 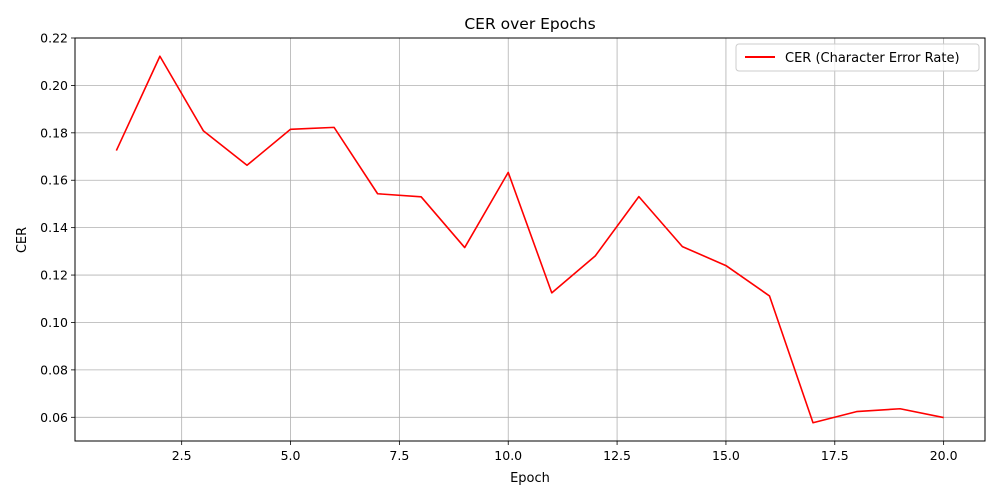 What do you see at coordinates (54, 369) in the screenshot?
I see `y-tick-label: 0.08` at bounding box center [54, 369].